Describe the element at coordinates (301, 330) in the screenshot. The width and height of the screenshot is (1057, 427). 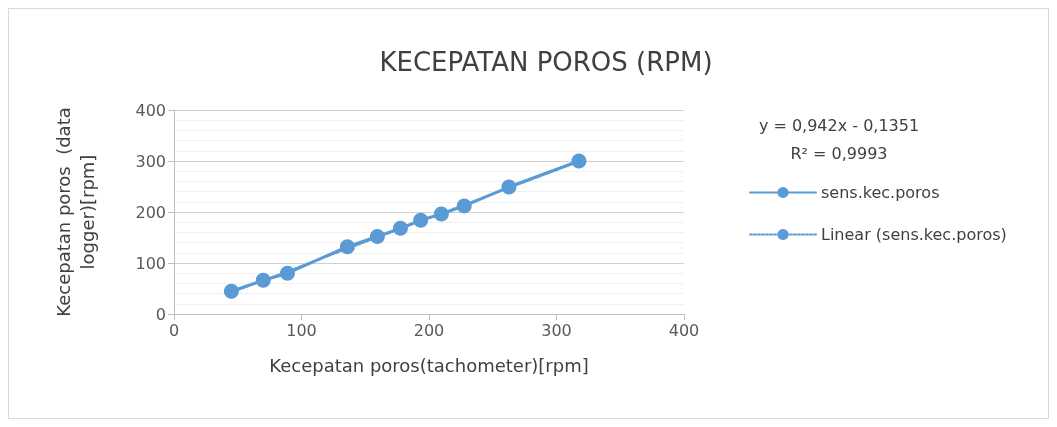
I see `x-tick-label: 100` at that location.